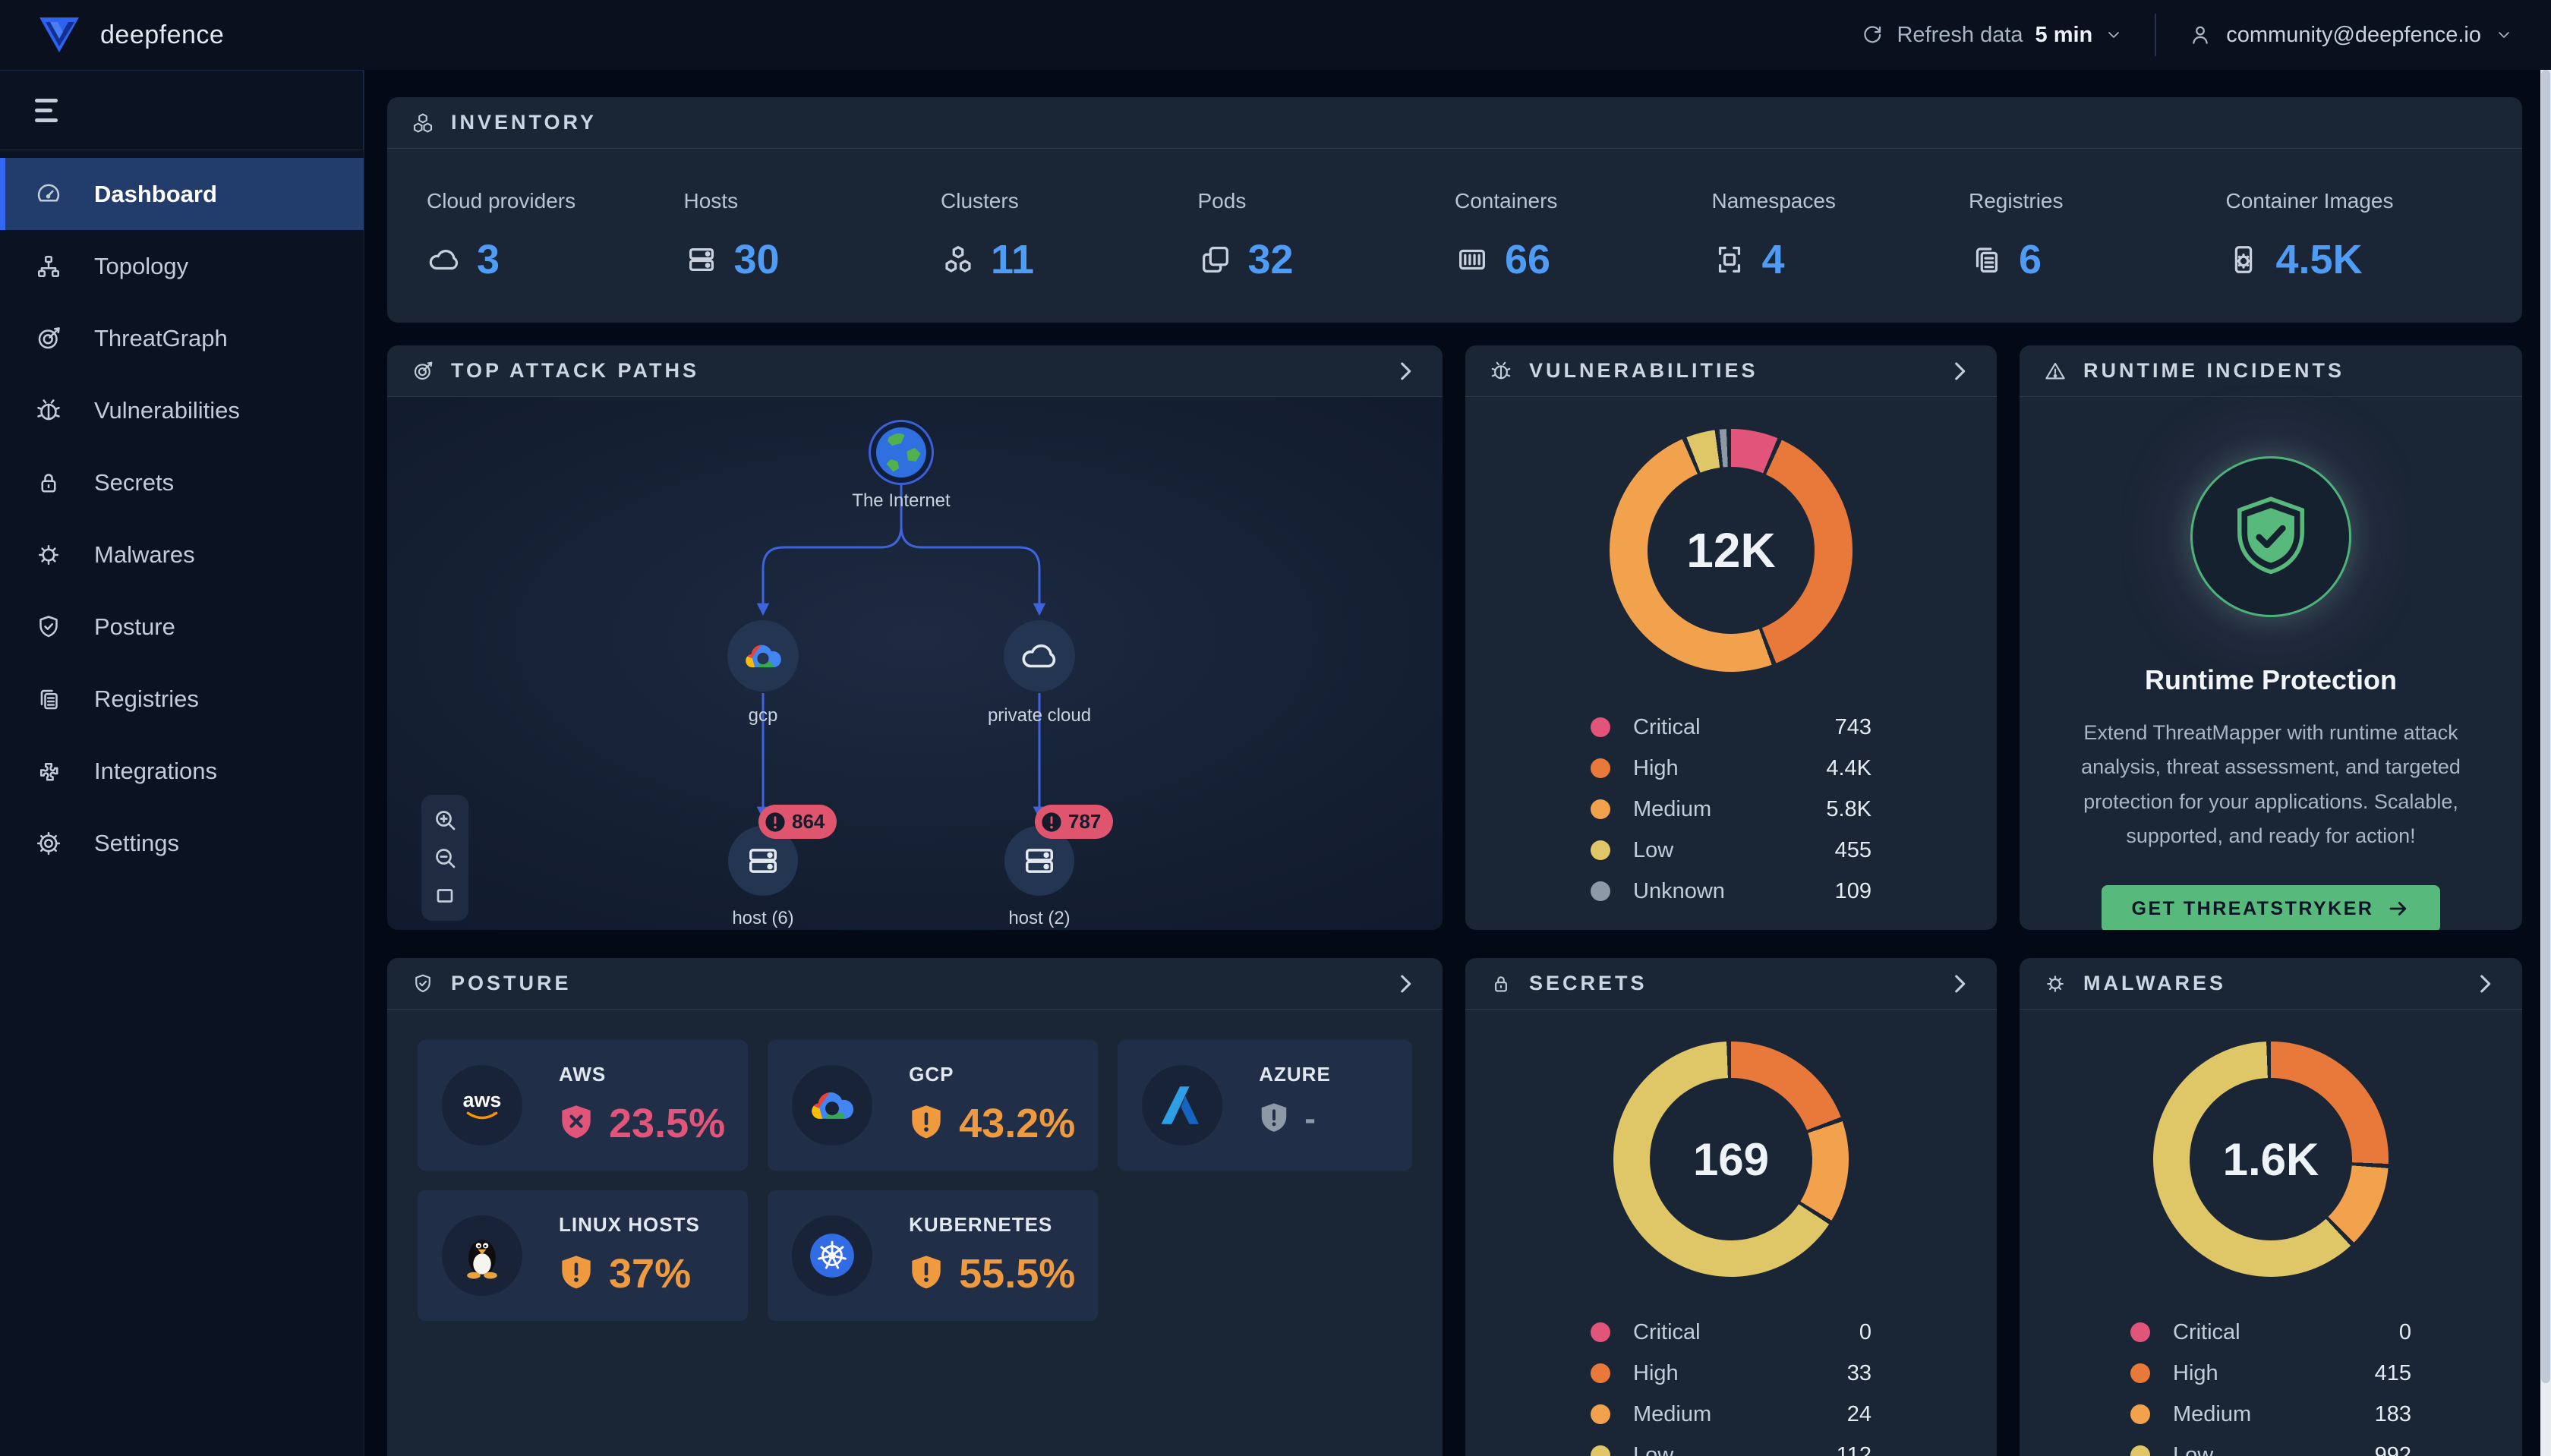 The height and width of the screenshot is (1456, 2551). Describe the element at coordinates (2392, 1372) in the screenshot. I see `legend-value: 415` at that location.